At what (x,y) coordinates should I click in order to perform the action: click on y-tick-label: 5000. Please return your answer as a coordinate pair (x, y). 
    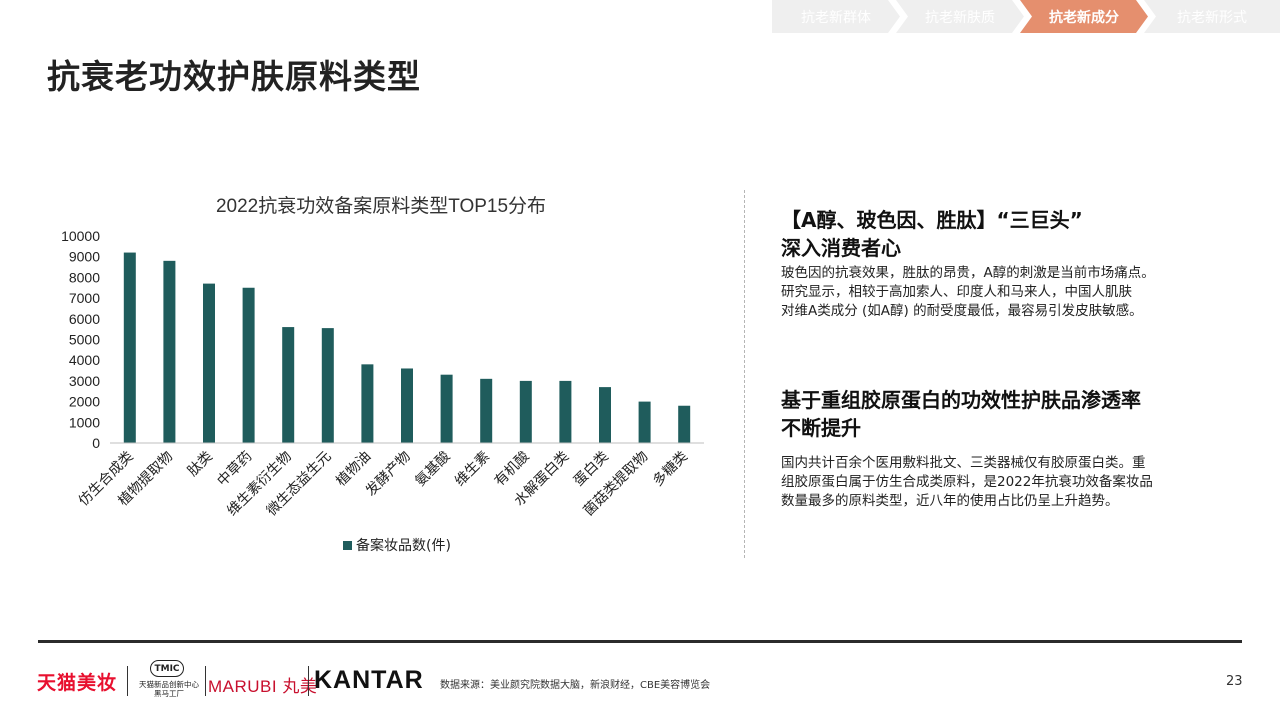
    Looking at the image, I should click on (84, 340).